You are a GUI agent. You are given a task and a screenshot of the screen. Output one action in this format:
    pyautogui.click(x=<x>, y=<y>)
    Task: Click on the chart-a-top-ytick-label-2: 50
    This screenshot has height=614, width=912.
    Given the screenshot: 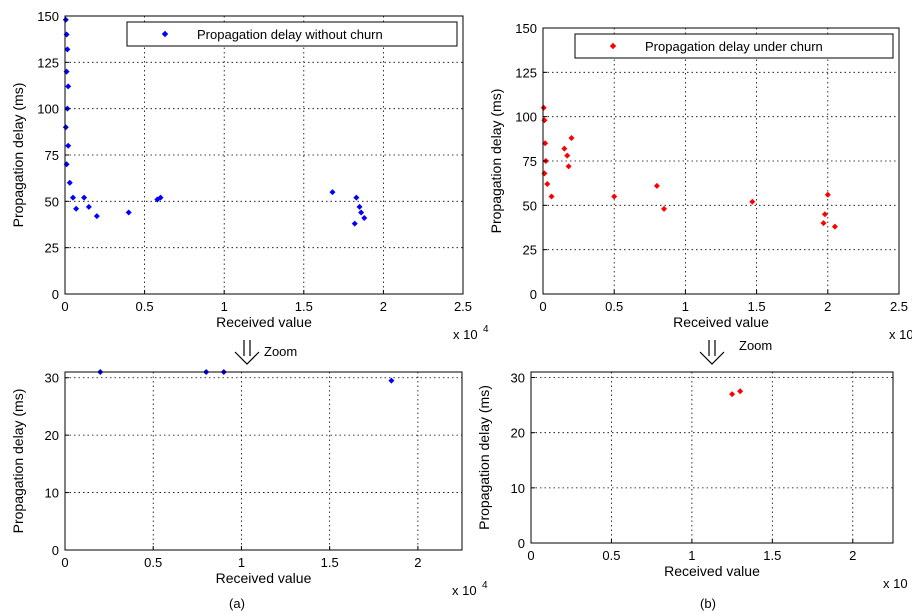 What is the action you would take?
    pyautogui.click(x=52, y=201)
    